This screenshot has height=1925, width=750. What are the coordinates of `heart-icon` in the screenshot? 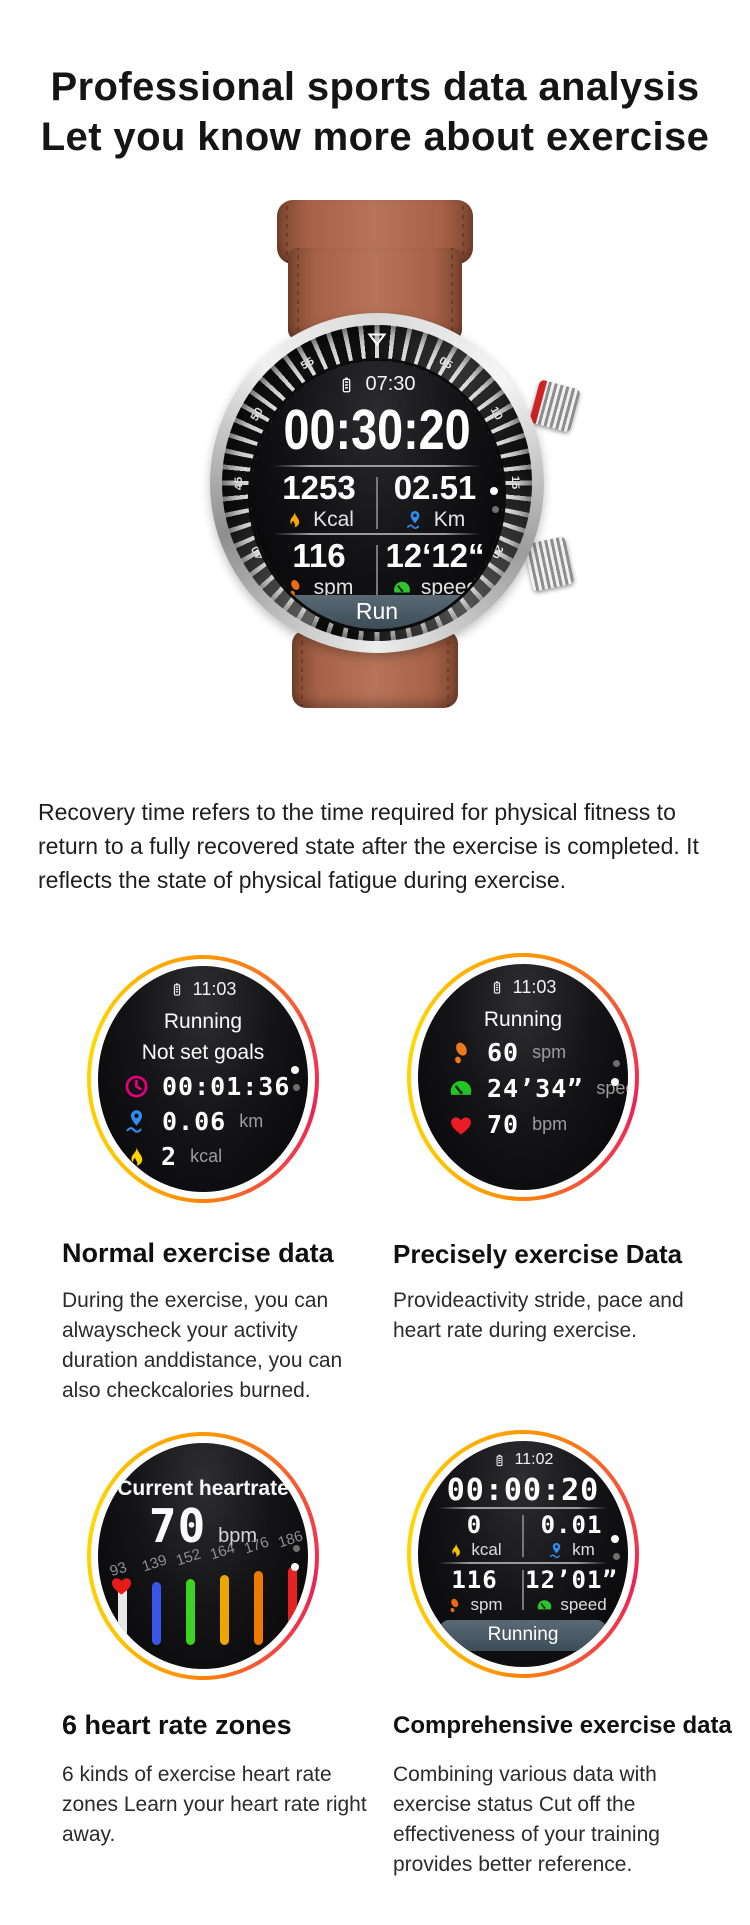 It's located at (121, 1585).